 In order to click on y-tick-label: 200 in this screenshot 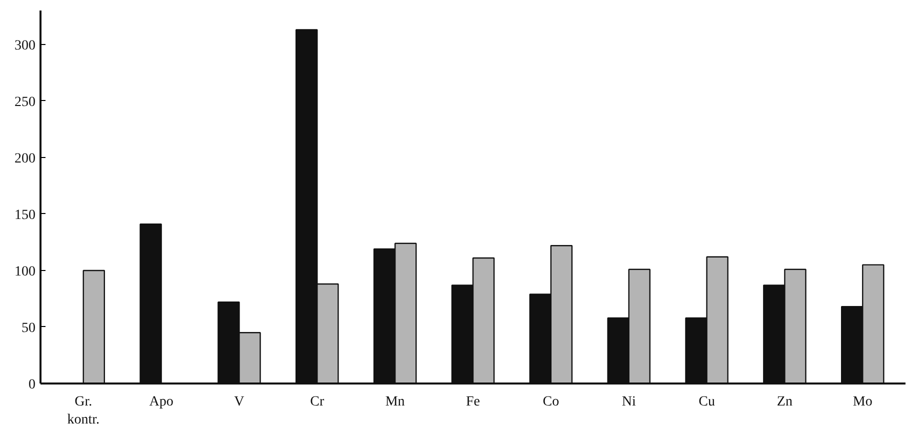, I will do `click(25, 158)`.